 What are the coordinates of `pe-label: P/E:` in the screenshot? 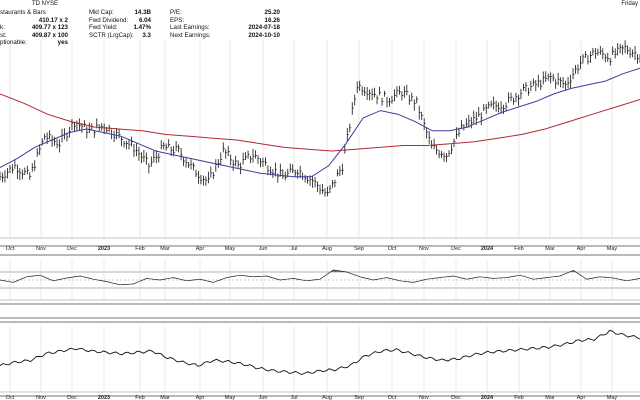 It's located at (176, 12).